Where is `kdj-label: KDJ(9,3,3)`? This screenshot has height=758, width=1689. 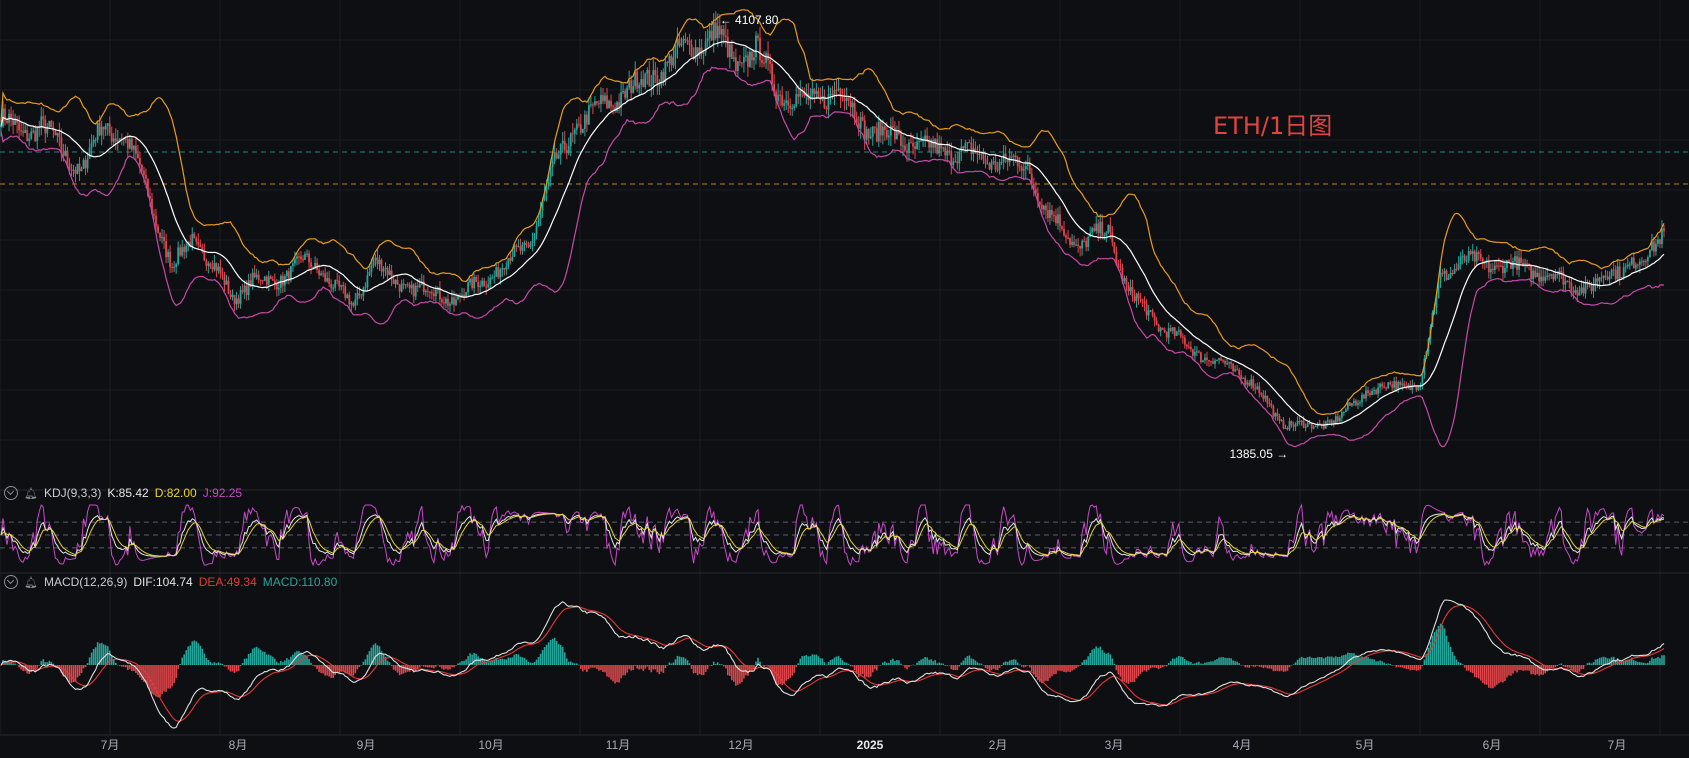
kdj-label: KDJ(9,3,3) is located at coordinates (72, 493).